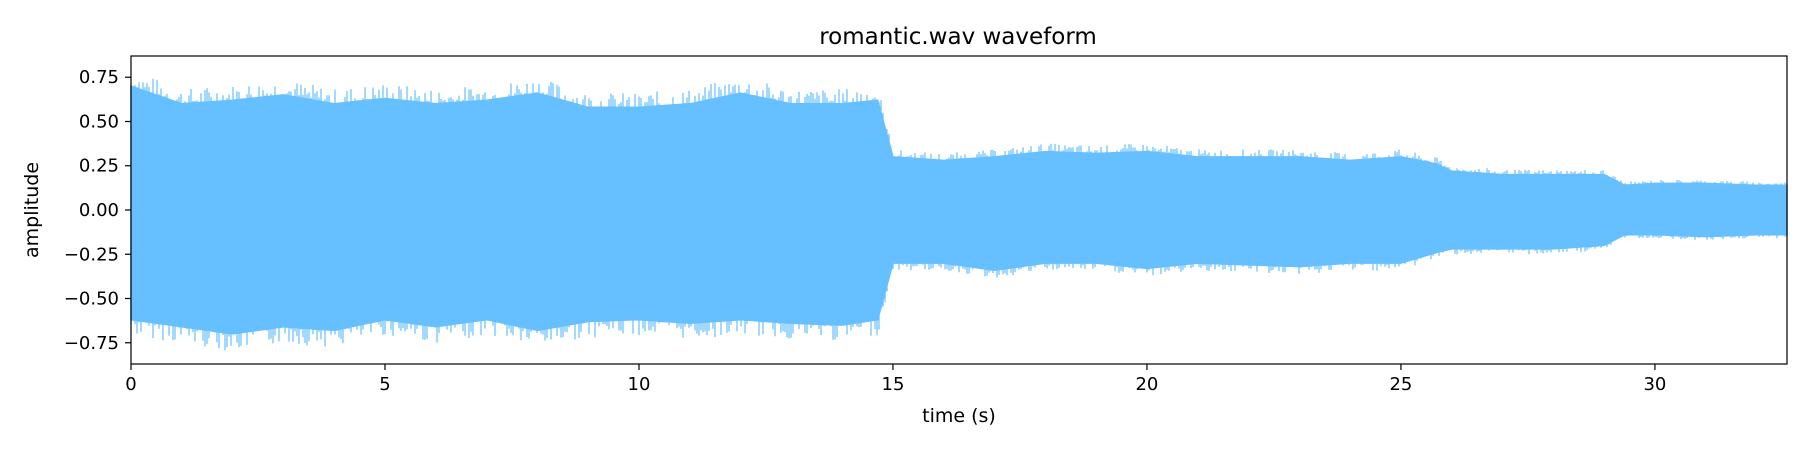 The height and width of the screenshot is (450, 1800). What do you see at coordinates (91, 343) in the screenshot?
I see `y-tick-label: −0.75` at bounding box center [91, 343].